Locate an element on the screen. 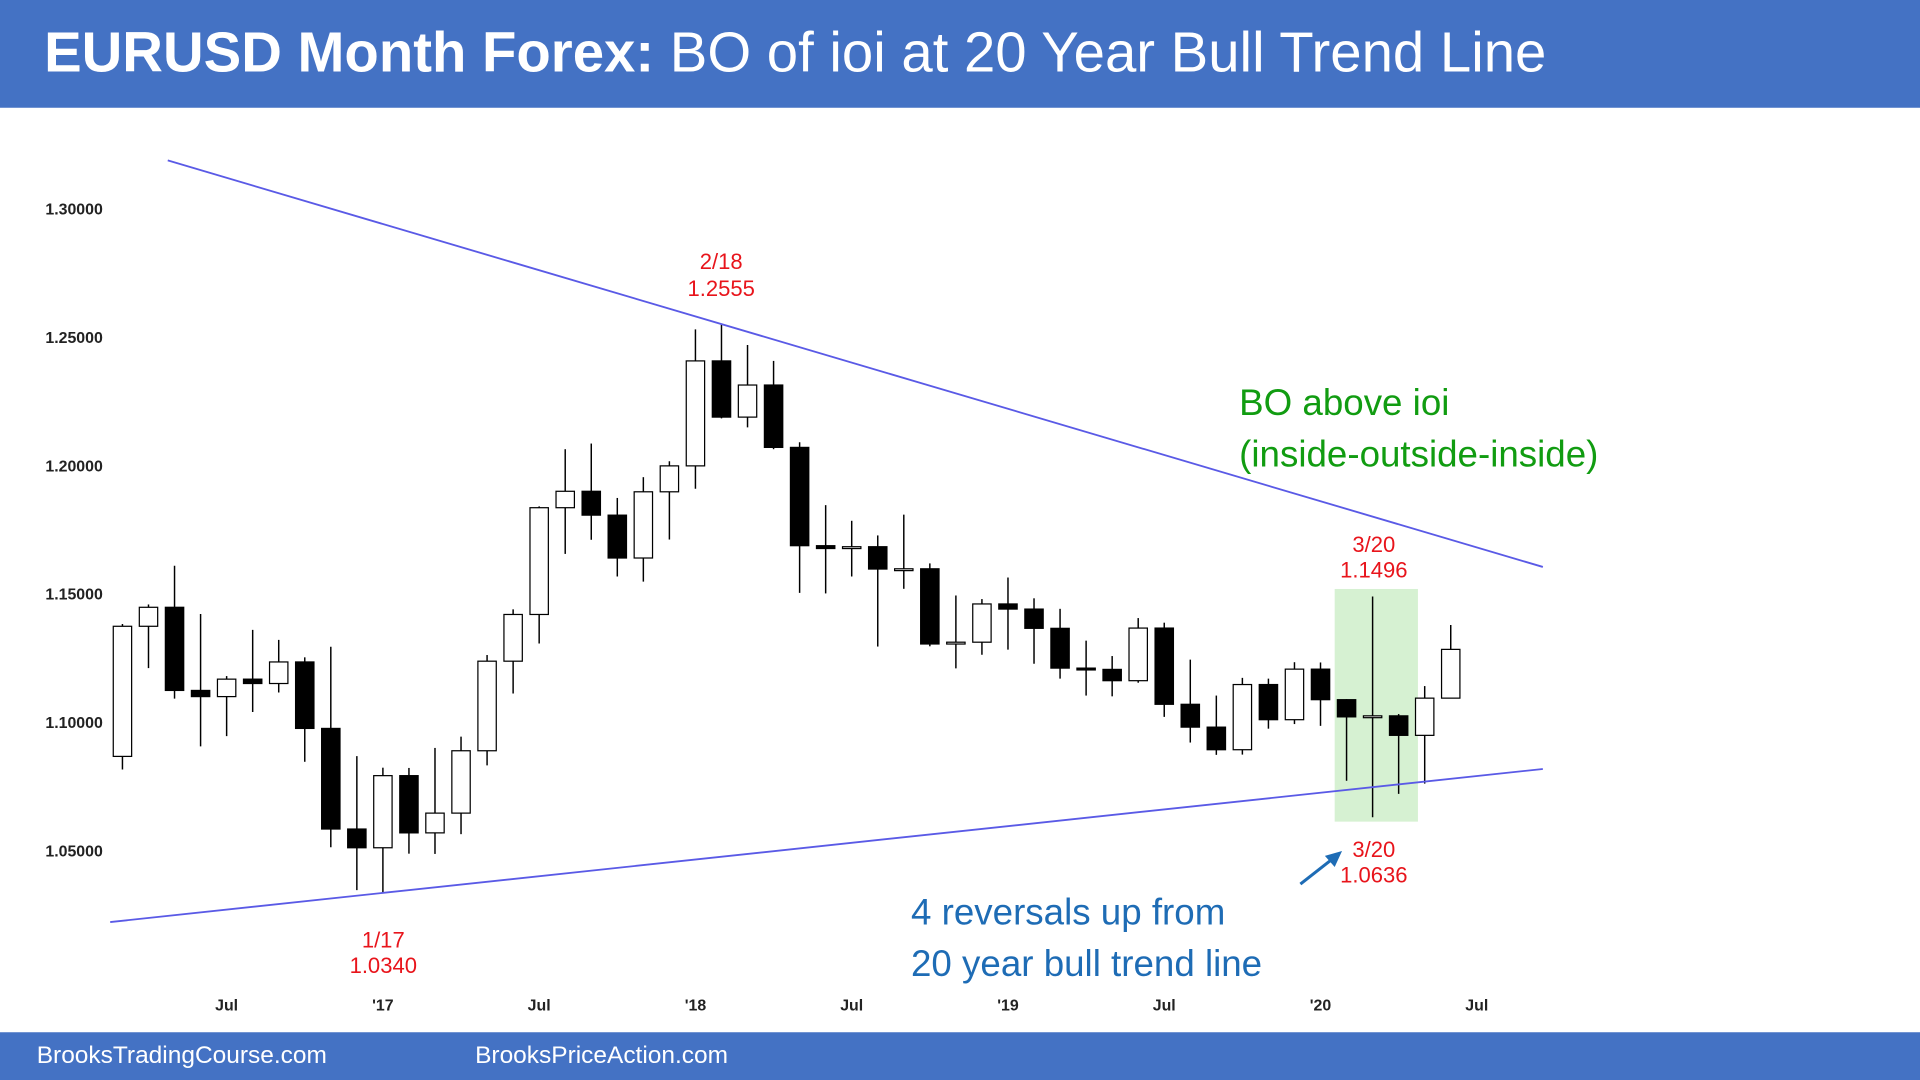 This screenshot has width=1920, height=1080. footer-bar is located at coordinates (960, 1056).